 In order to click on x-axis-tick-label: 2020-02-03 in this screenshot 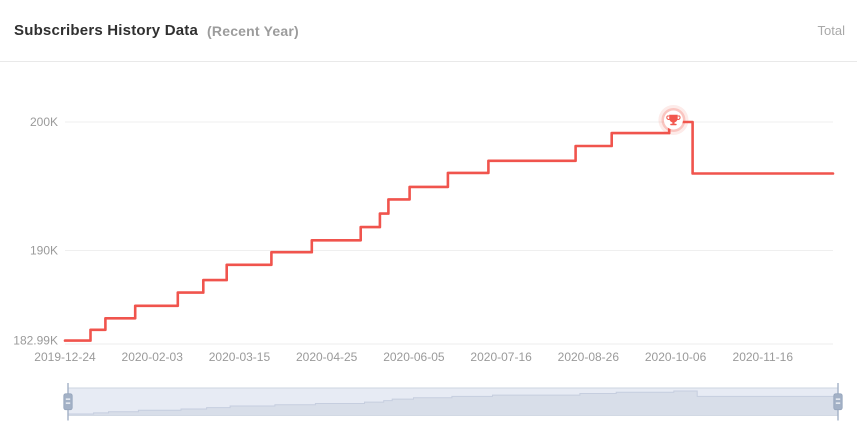, I will do `click(153, 357)`.